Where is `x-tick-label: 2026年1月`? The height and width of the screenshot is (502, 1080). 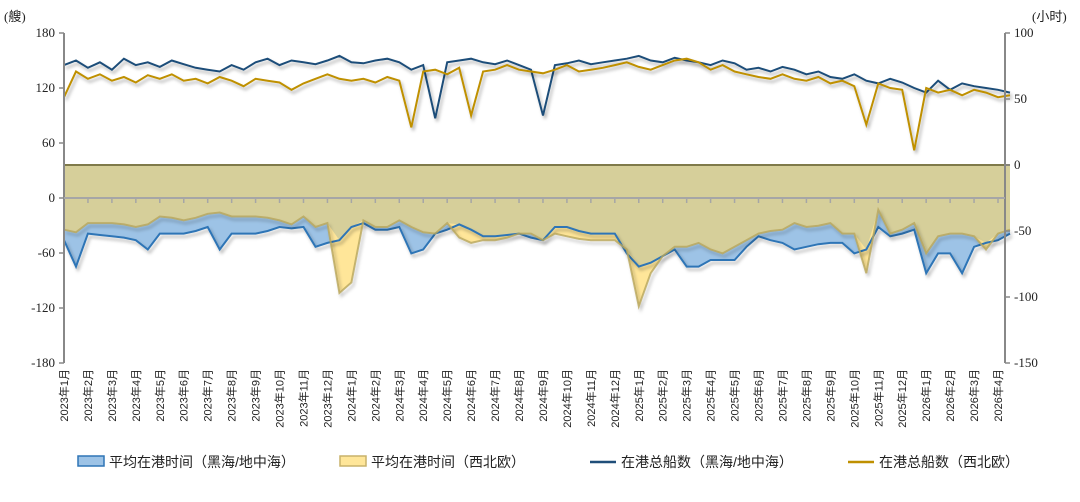
x-tick-label: 2026年1月 is located at coordinates (926, 395).